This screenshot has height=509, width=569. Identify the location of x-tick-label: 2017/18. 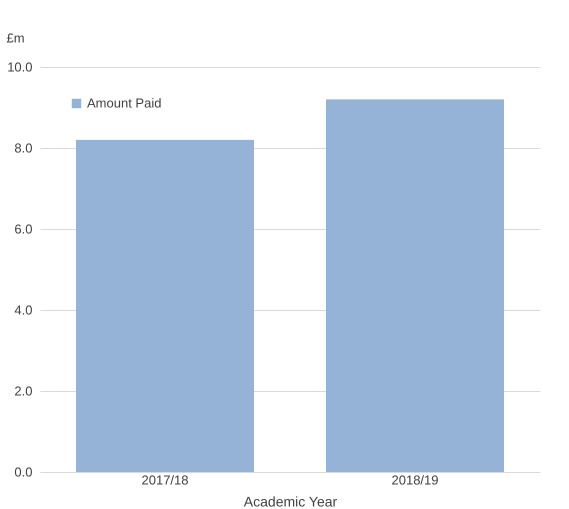
(165, 480).